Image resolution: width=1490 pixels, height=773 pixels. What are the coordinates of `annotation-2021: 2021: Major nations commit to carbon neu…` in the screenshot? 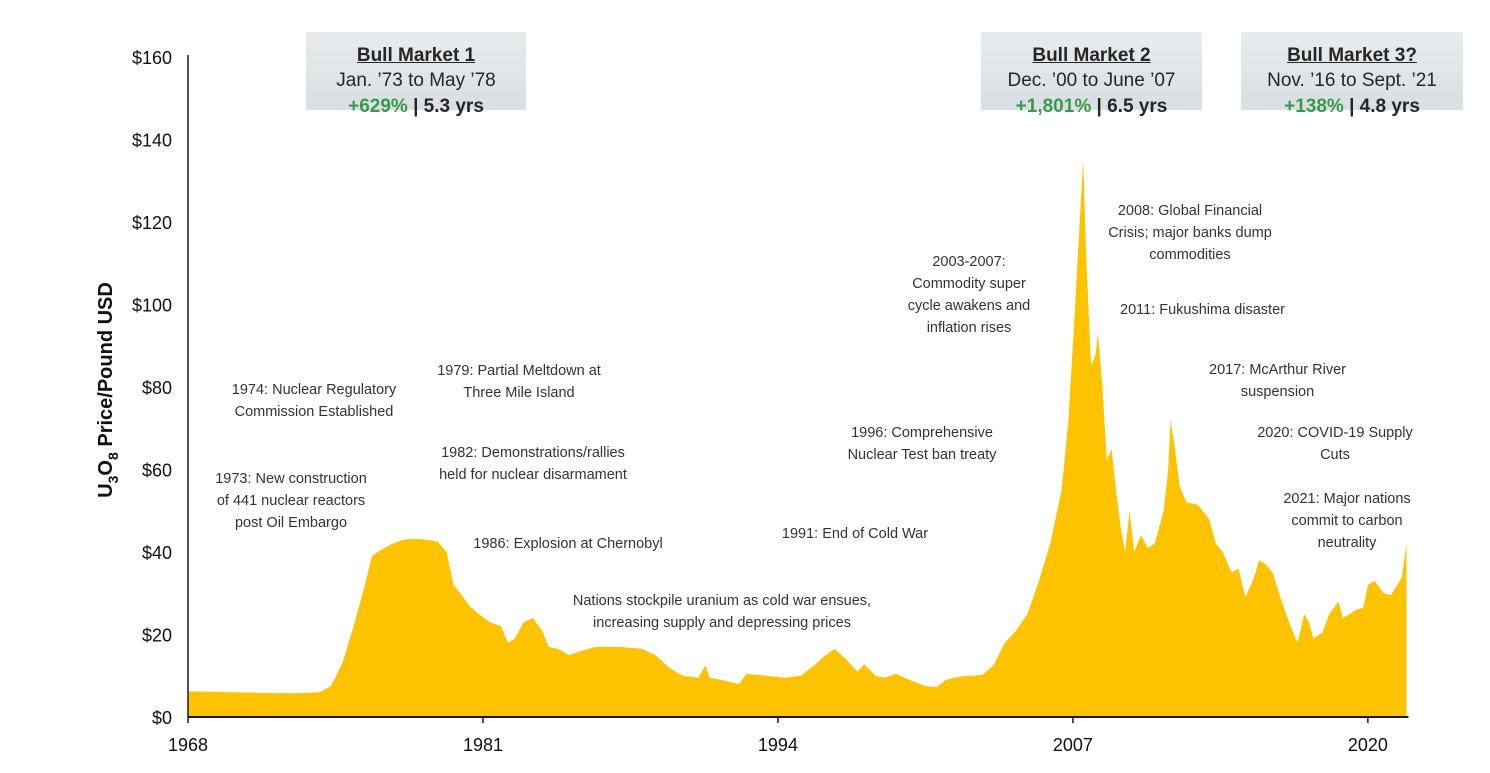 It's located at (1347, 521).